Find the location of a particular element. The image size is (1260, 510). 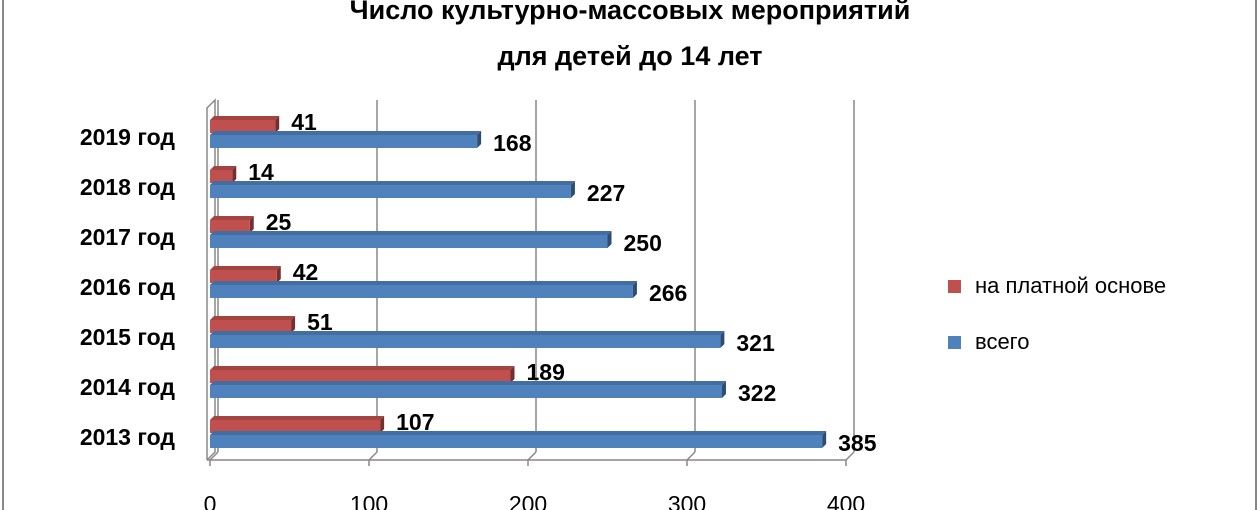

legend-label: всего is located at coordinates (1002, 341).